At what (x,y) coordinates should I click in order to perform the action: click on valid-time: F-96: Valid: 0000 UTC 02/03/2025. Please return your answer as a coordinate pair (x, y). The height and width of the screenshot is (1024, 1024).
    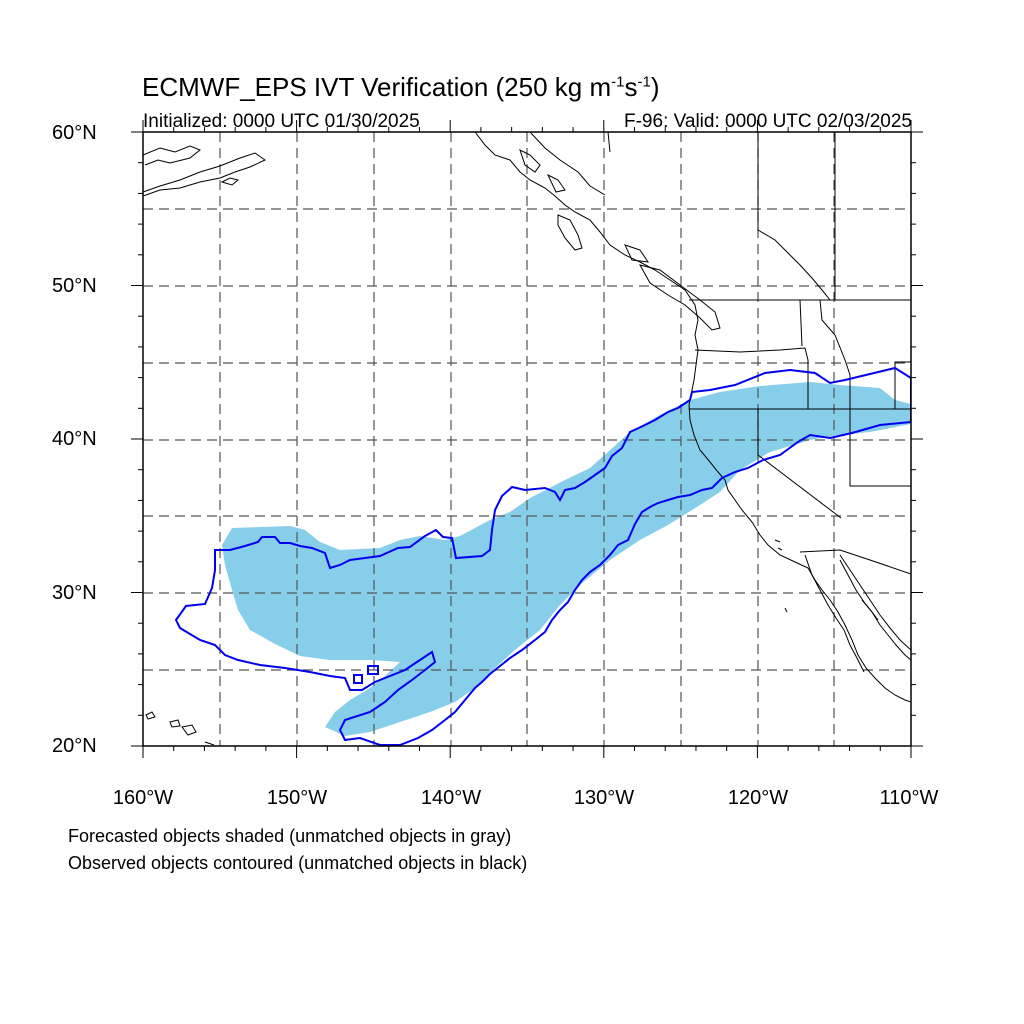
    Looking at the image, I should click on (768, 121).